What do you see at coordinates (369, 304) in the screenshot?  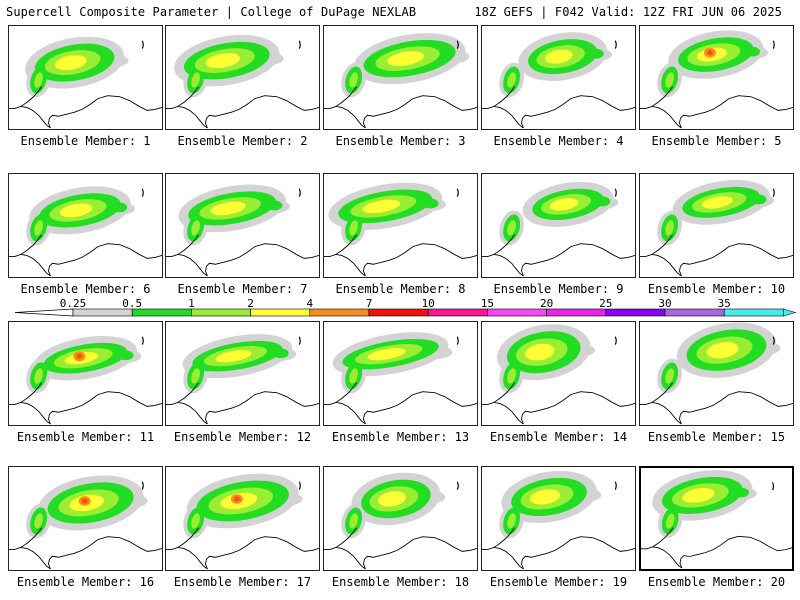 I see `legend-tick-label: 7` at bounding box center [369, 304].